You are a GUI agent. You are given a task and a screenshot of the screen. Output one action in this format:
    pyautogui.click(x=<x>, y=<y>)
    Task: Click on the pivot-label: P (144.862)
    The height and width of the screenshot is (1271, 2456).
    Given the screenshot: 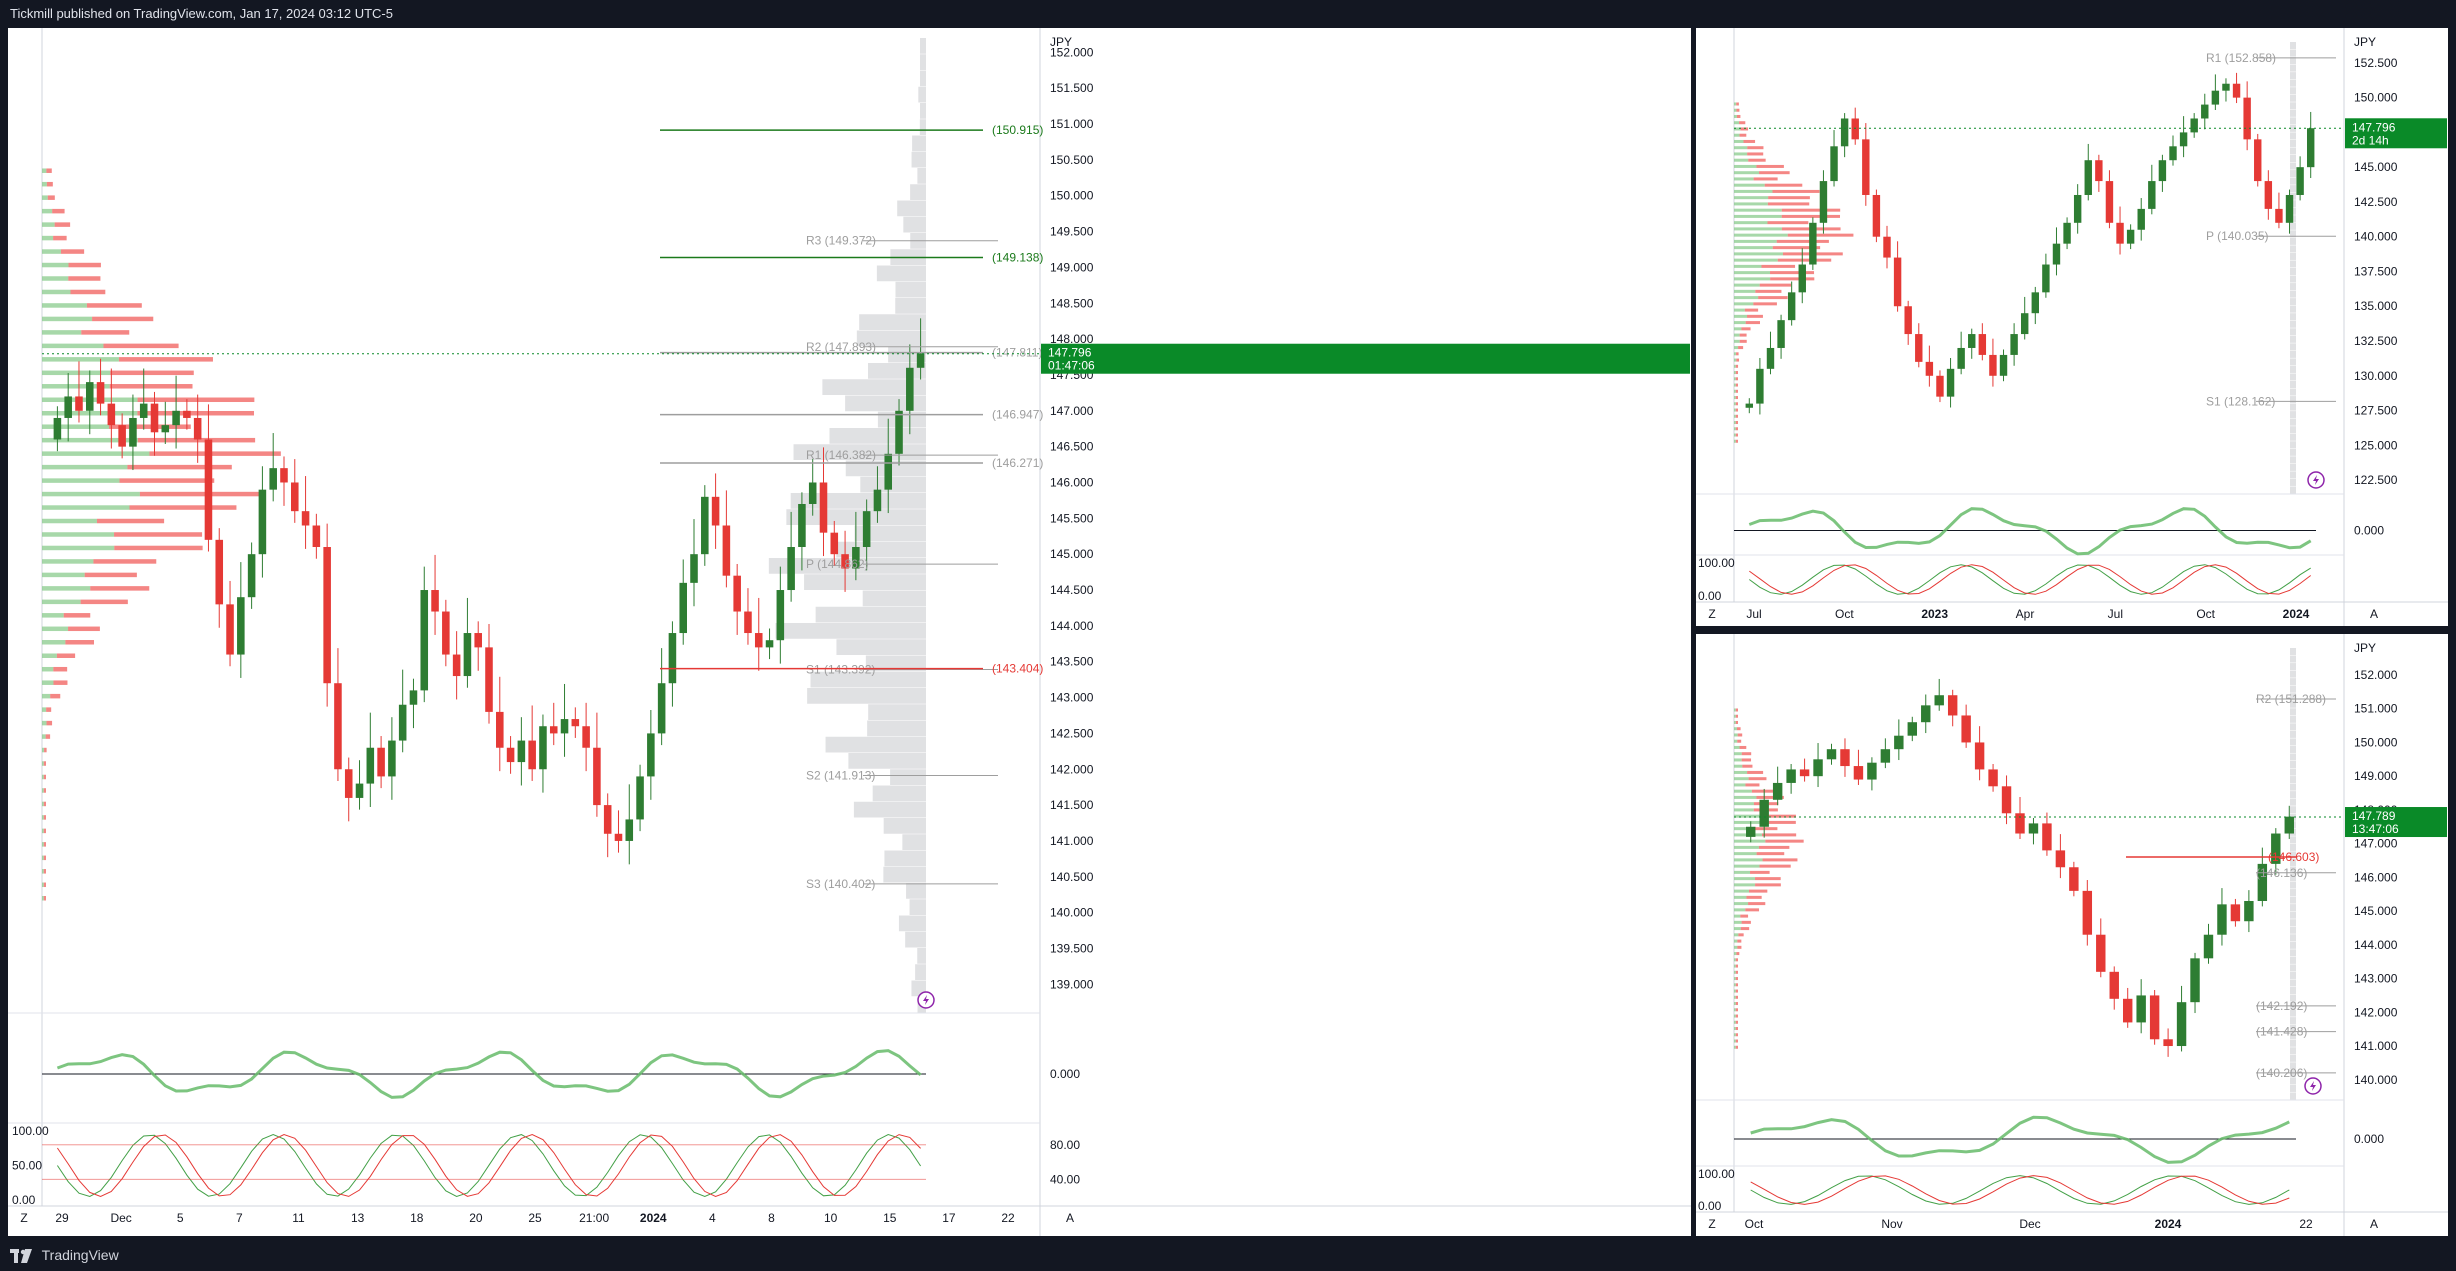 What is the action you would take?
    pyautogui.click(x=837, y=564)
    